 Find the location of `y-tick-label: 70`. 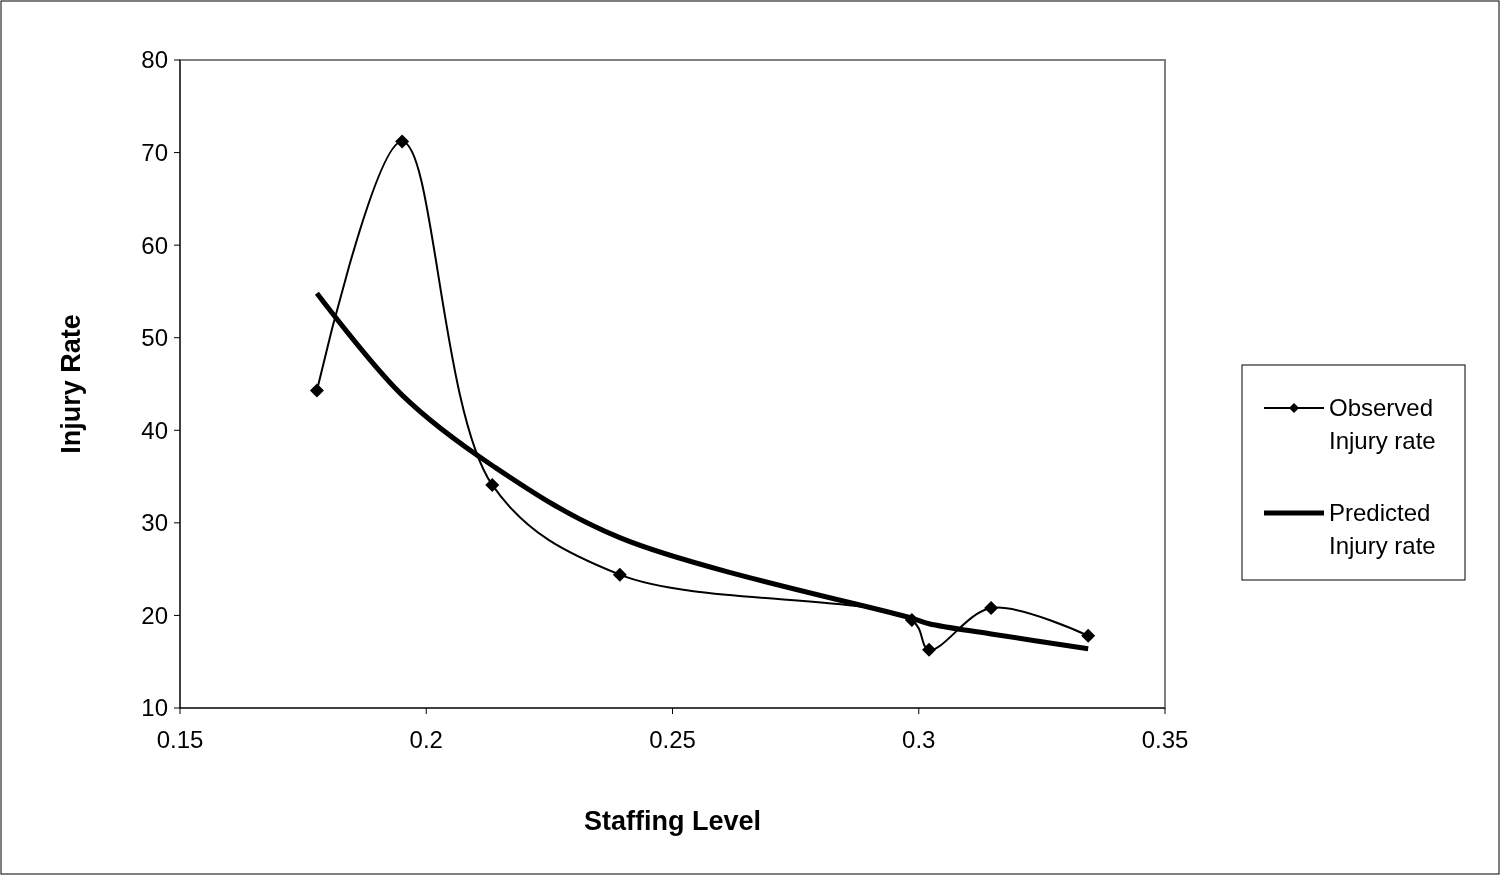

y-tick-label: 70 is located at coordinates (154, 152).